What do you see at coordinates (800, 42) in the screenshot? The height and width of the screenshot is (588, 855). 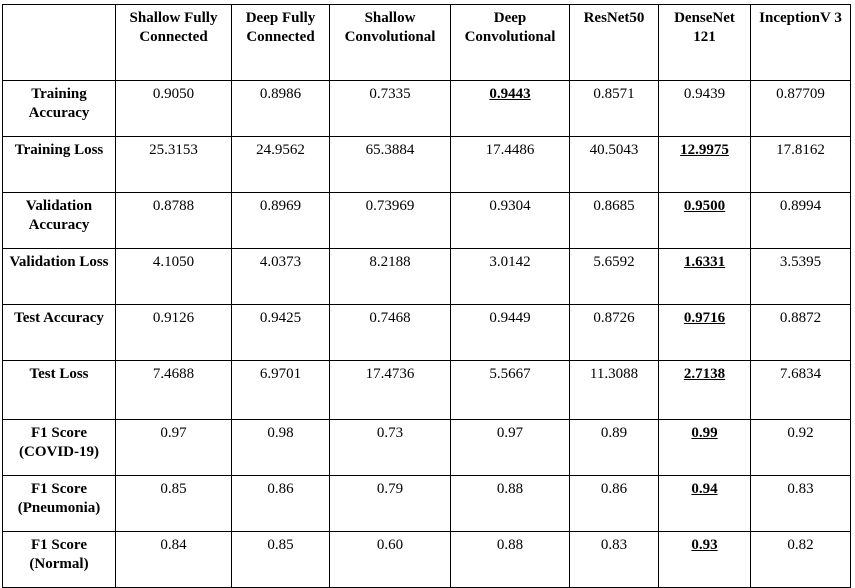 I see `column-header: InceptionV 3` at bounding box center [800, 42].